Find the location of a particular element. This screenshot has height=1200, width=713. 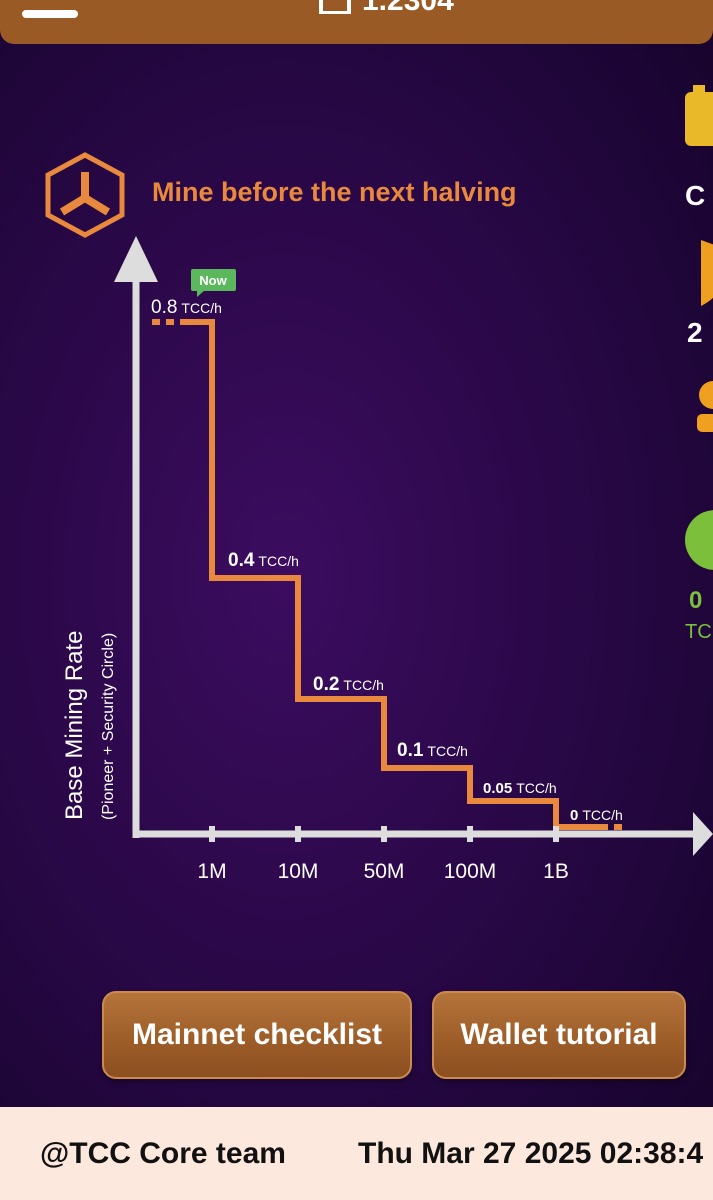

rate-label: 0.2 TCC/h is located at coordinates (348, 684).